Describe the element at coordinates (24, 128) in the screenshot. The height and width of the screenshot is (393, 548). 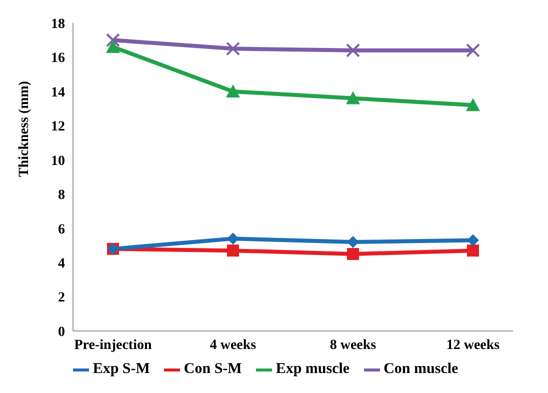
I see `y-axis-title: Thickness (mm)` at that location.